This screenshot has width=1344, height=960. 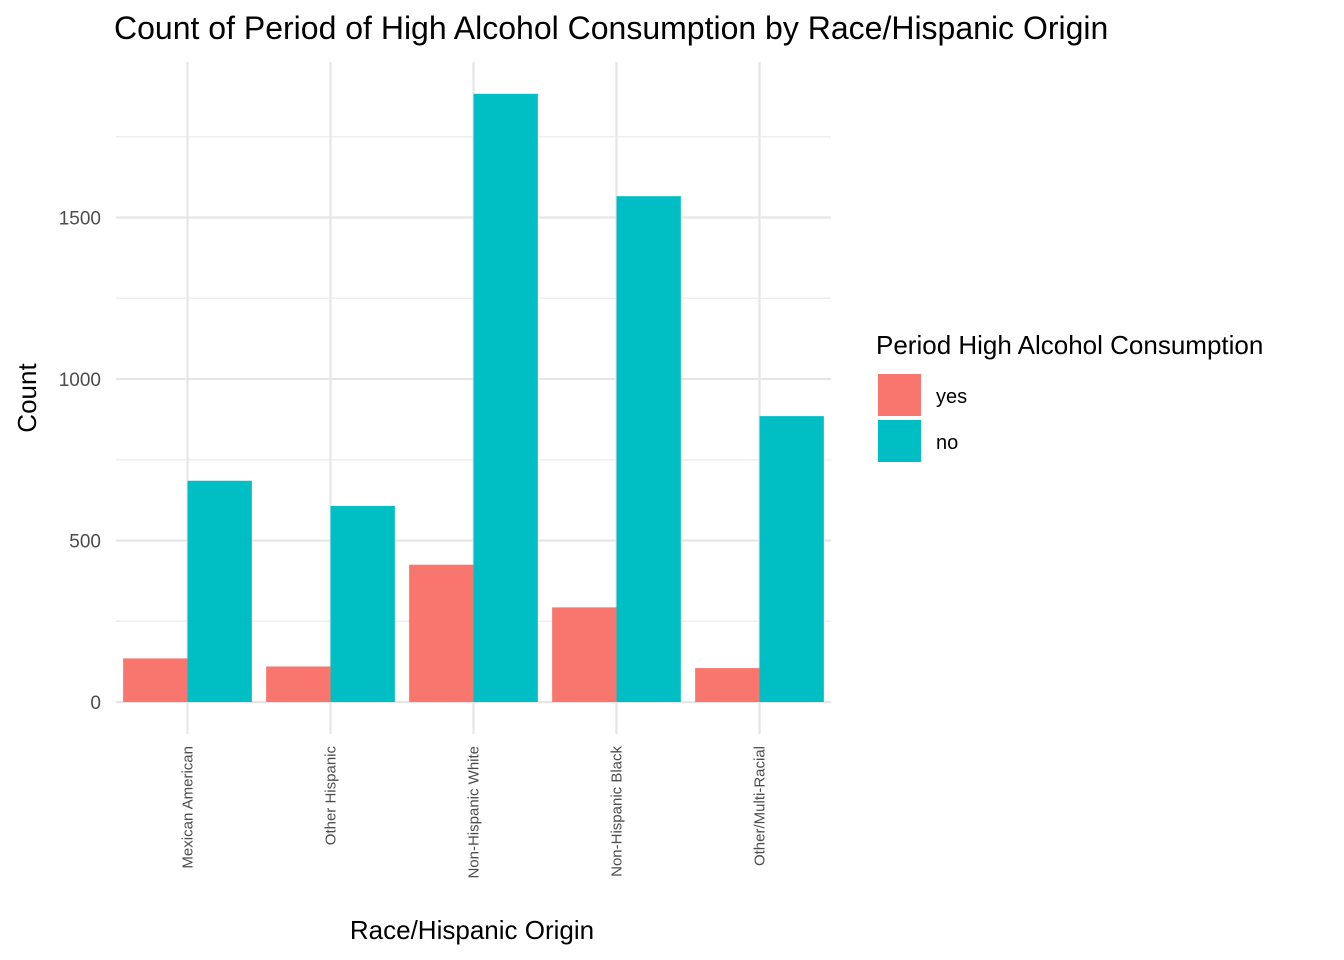 What do you see at coordinates (27, 398) in the screenshot?
I see `y-axis-title: Count` at bounding box center [27, 398].